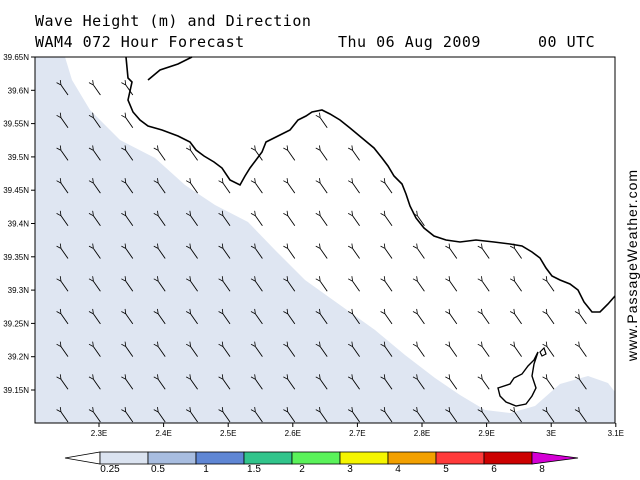 This screenshot has width=640, height=480. What do you see at coordinates (16, 124) in the screenshot?
I see `lat-label: 39.55N` at bounding box center [16, 124].